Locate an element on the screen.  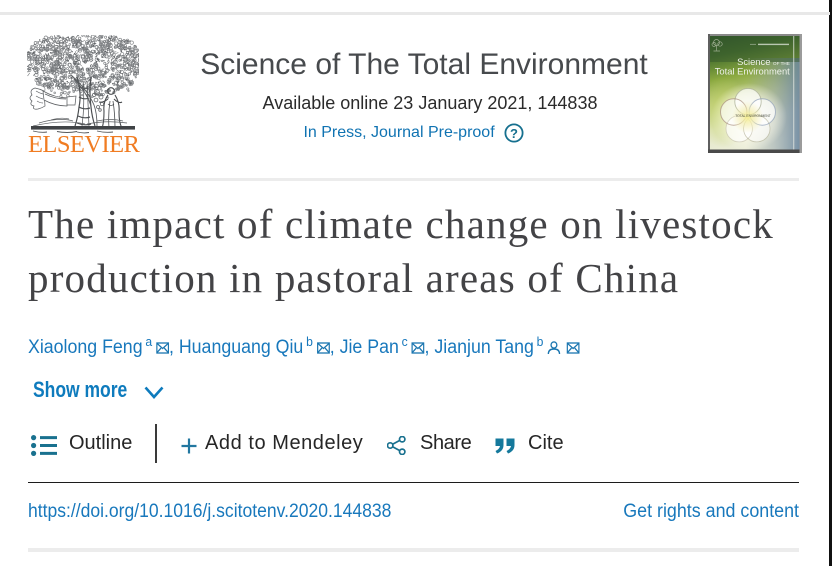
svg-text: TOTAL ENVIRONMENT is located at coordinates (753, 116).